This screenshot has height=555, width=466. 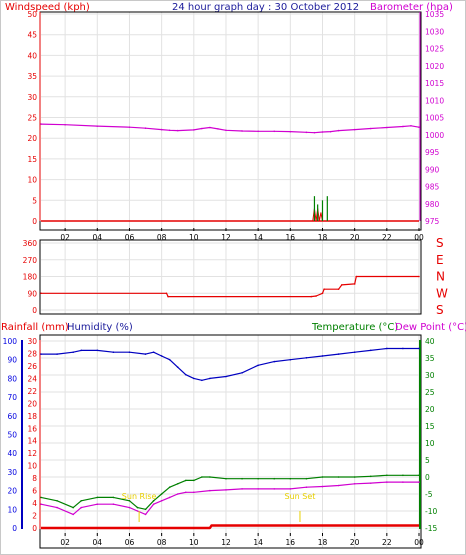 I want to click on rainfall-tick-label: 22, so click(x=32, y=391).